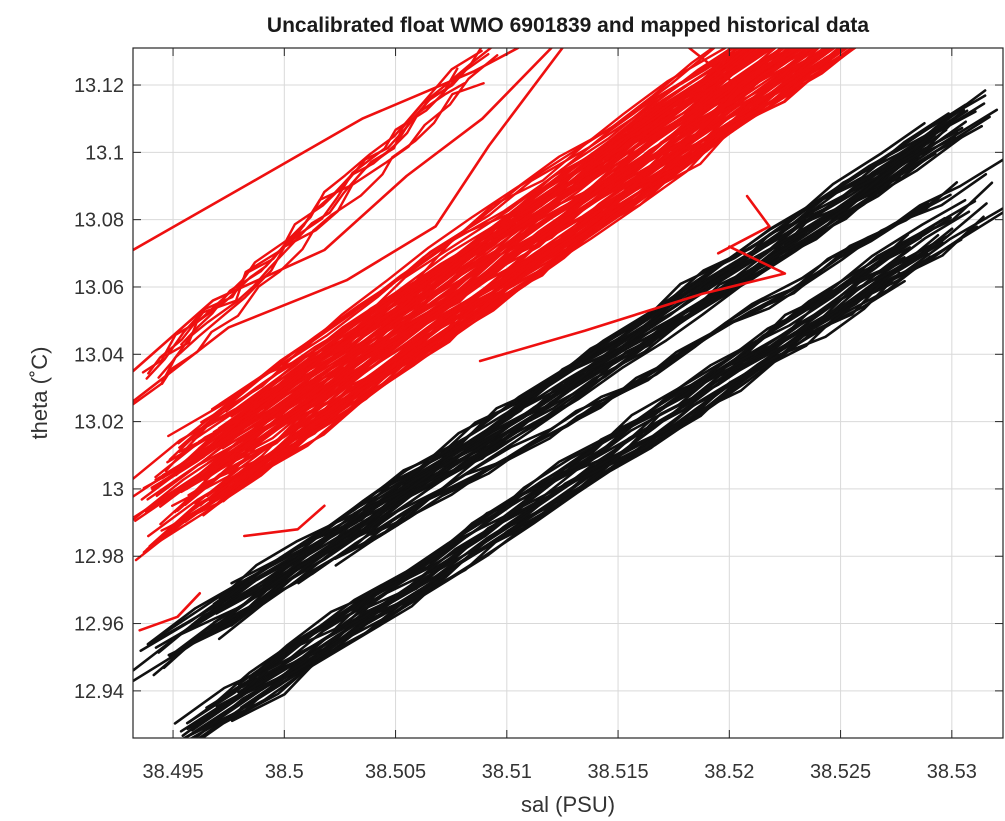 This screenshot has height=821, width=1005. I want to click on y-tick-label: 12.98, so click(99, 557).